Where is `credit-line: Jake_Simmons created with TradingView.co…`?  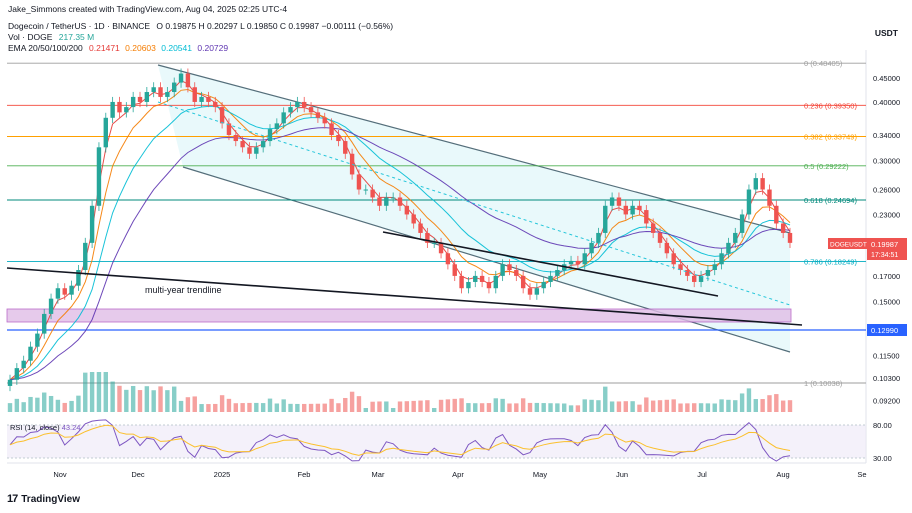 credit-line: Jake_Simmons created with TradingView.co… is located at coordinates (148, 9).